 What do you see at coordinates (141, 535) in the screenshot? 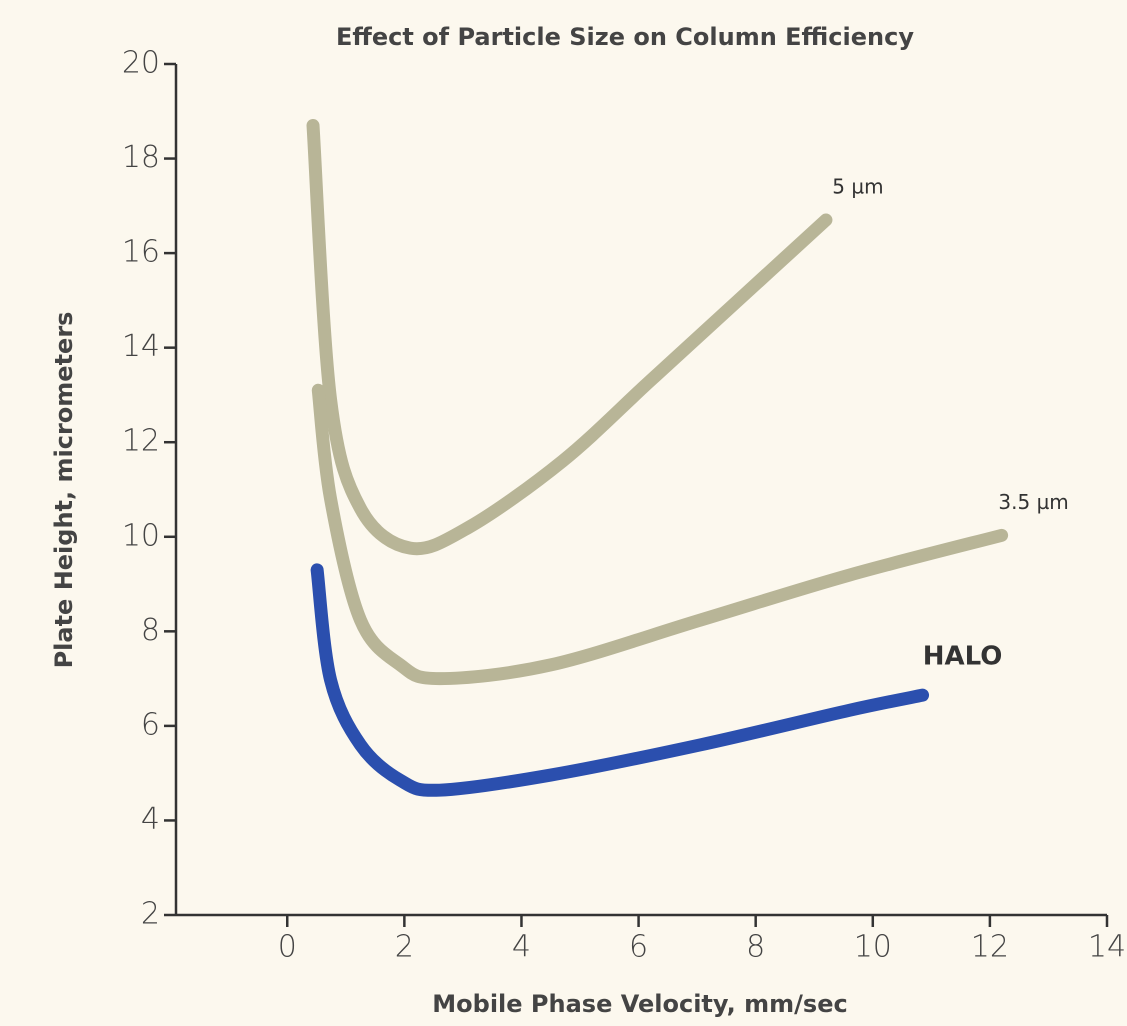
I see `y-tick-label: 10` at bounding box center [141, 535].